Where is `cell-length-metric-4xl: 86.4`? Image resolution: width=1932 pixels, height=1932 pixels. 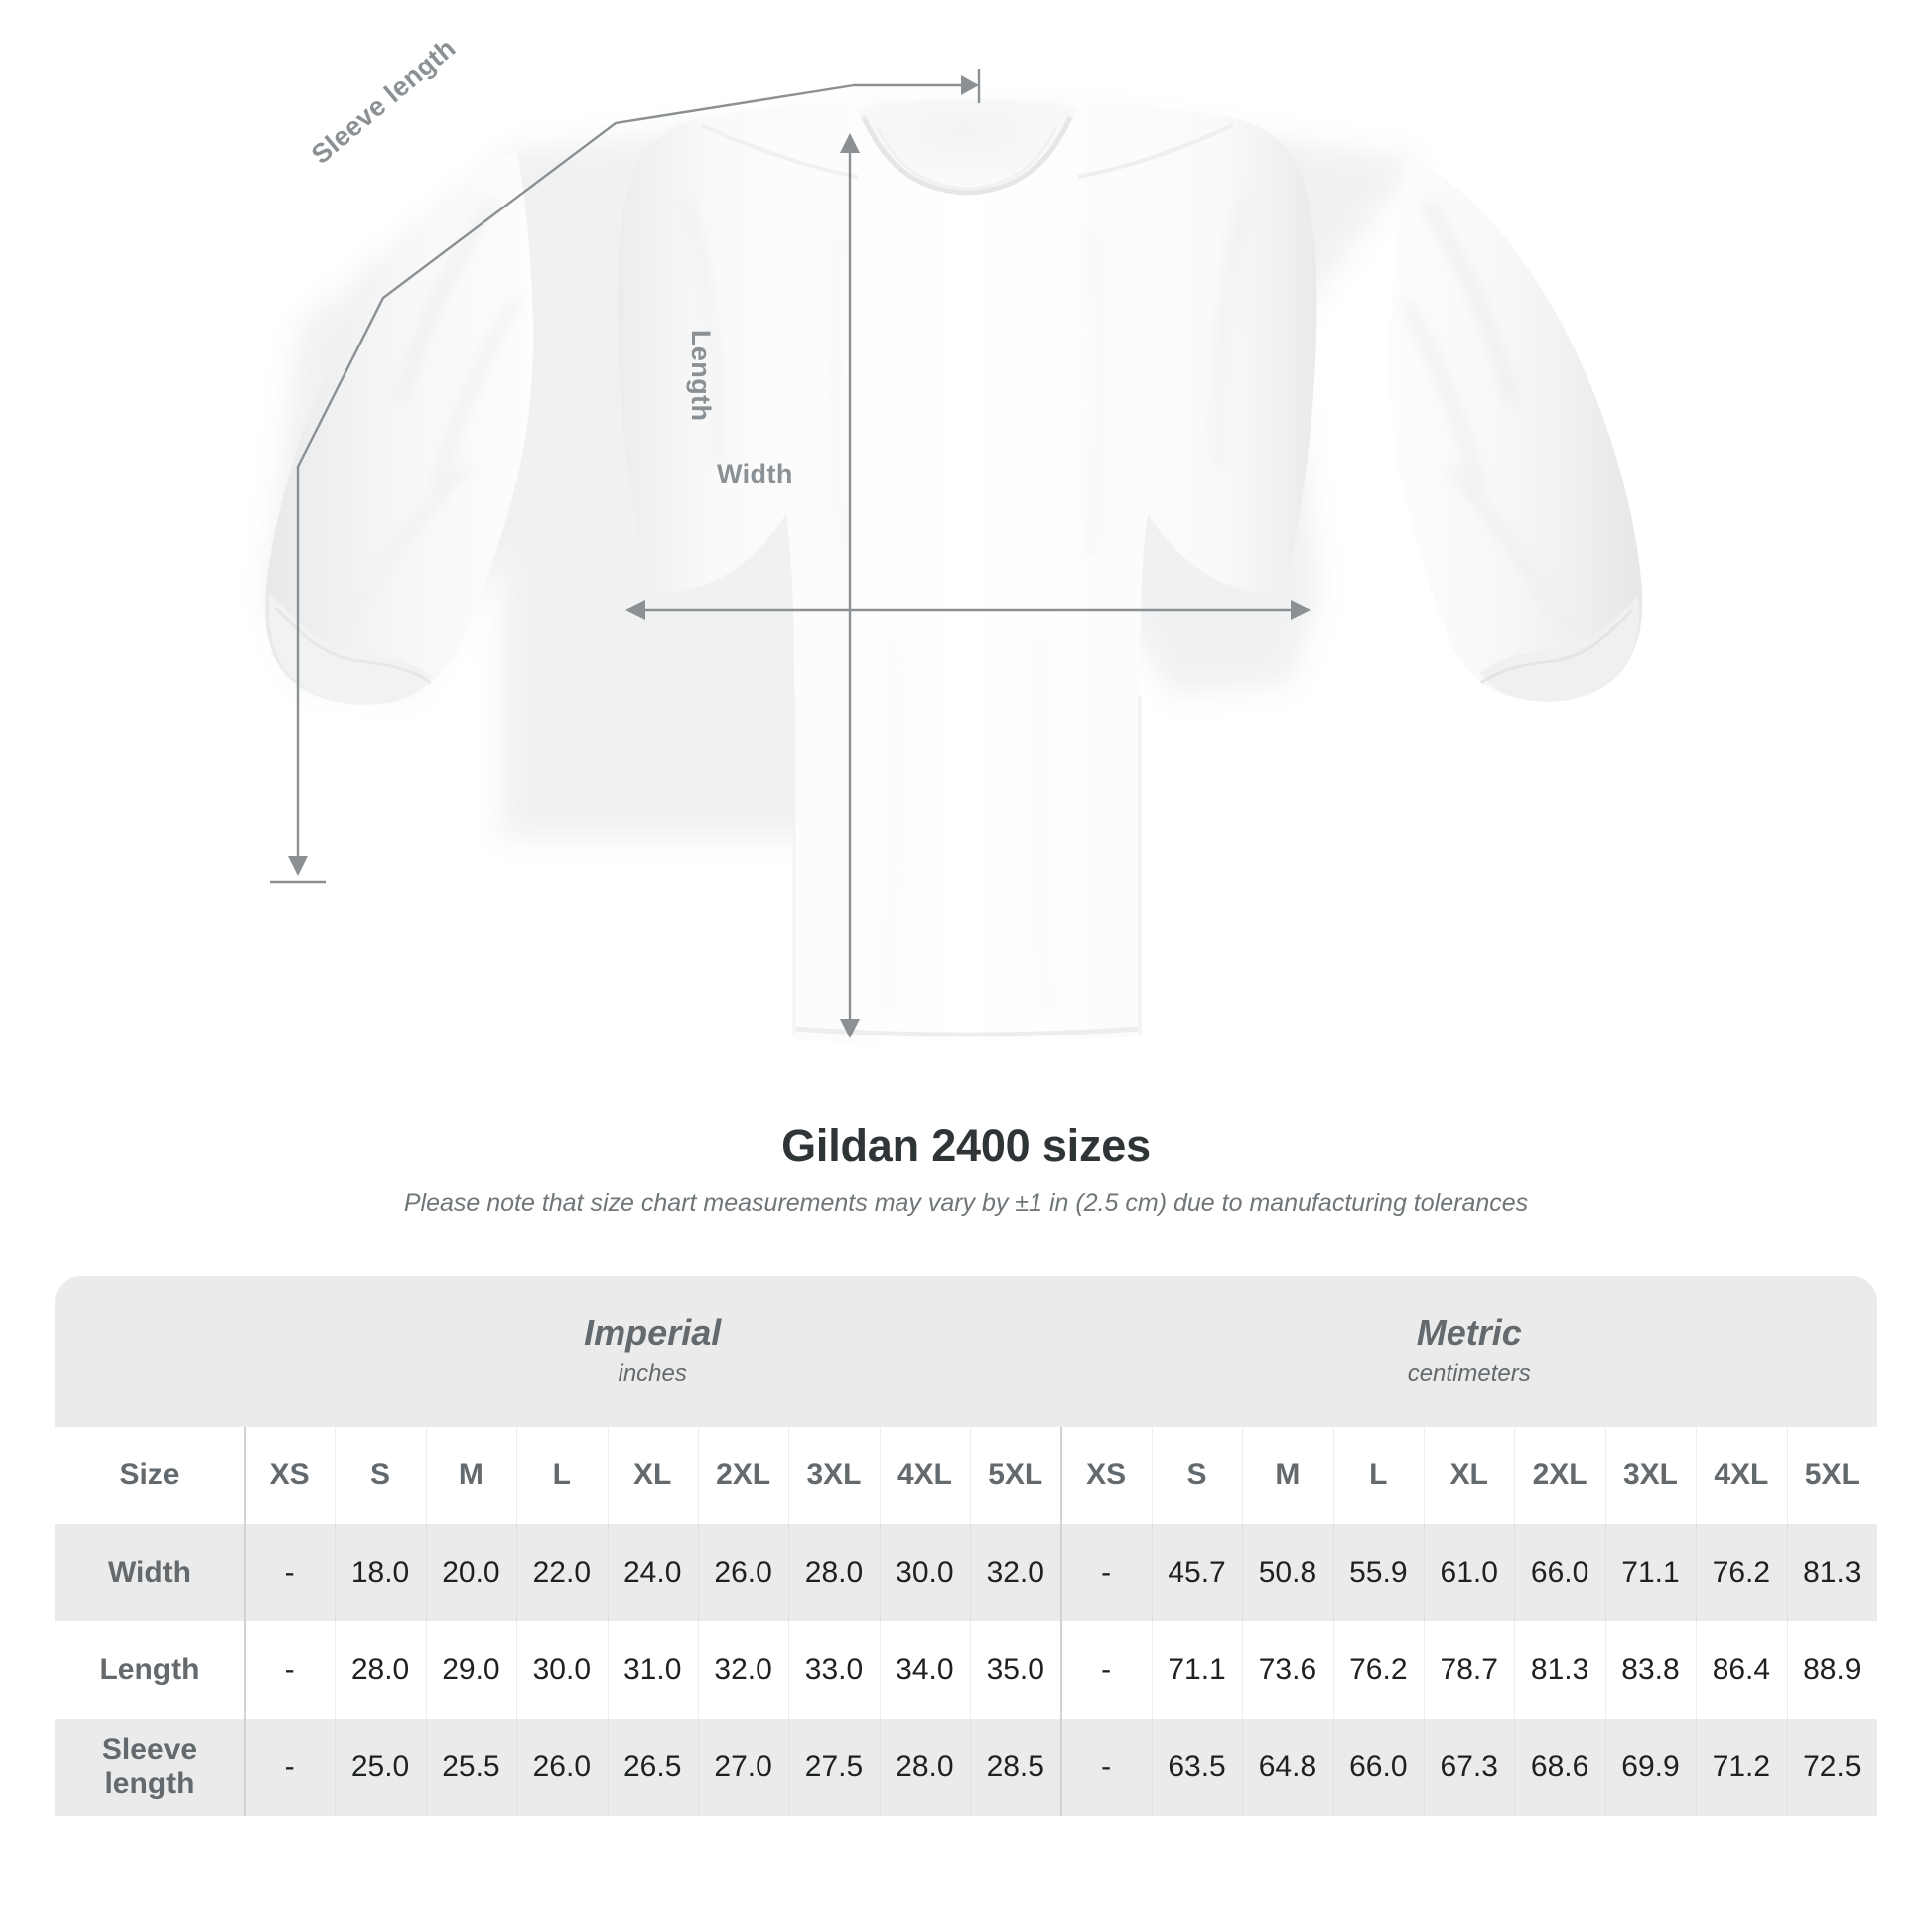
cell-length-metric-4xl: 86.4 is located at coordinates (1741, 1670).